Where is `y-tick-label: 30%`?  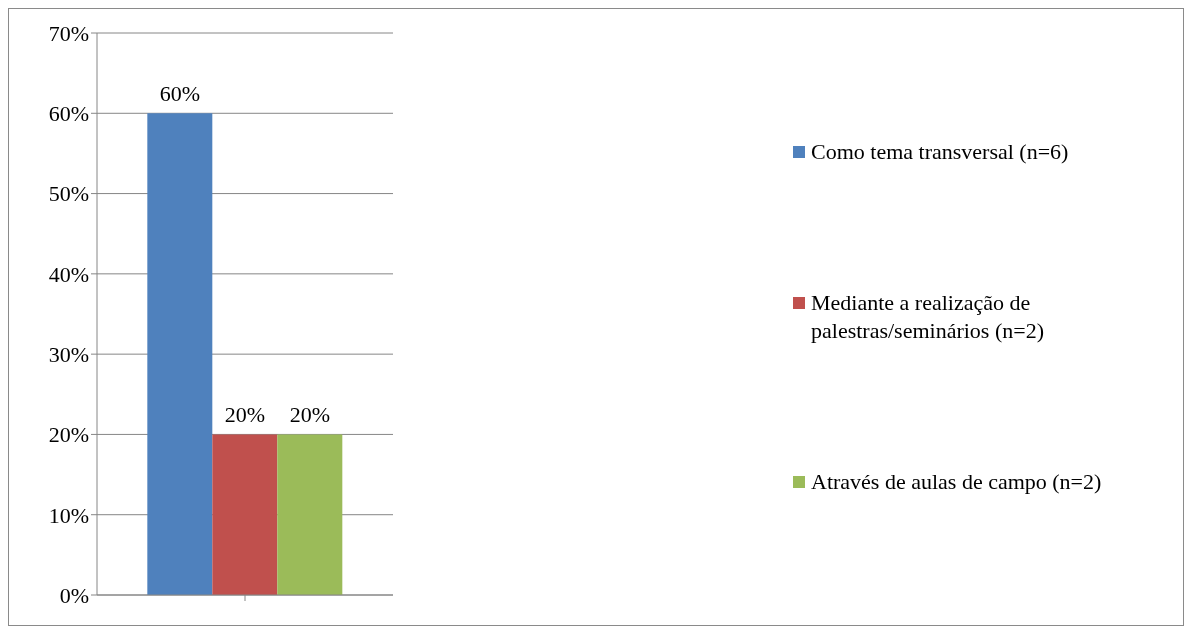 y-tick-label: 30% is located at coordinates (68, 354).